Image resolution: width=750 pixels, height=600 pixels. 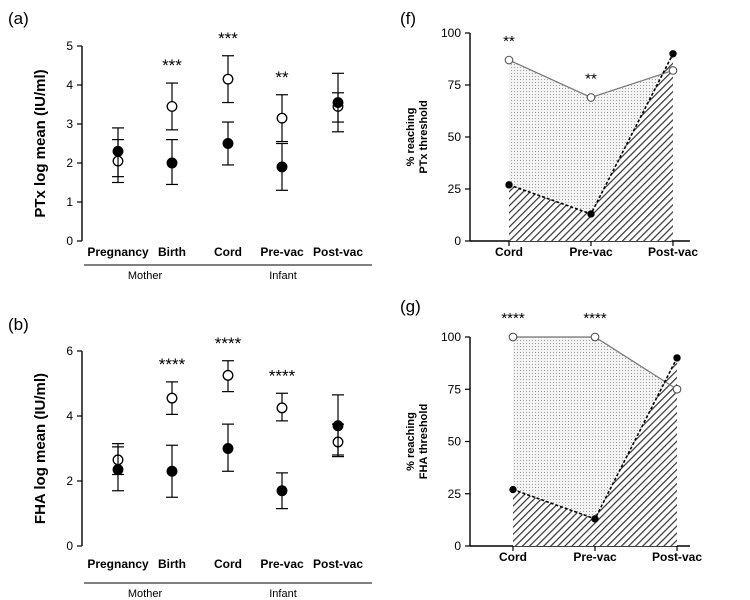 What do you see at coordinates (18, 18) in the screenshot?
I see `panel-label: (a)` at bounding box center [18, 18].